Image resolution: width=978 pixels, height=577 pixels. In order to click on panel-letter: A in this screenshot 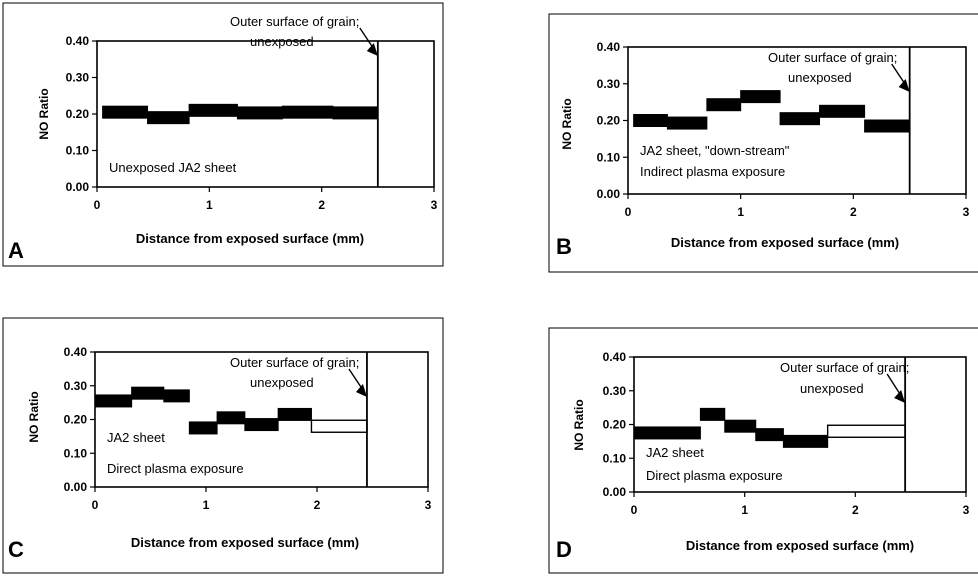, I will do `click(16, 250)`.